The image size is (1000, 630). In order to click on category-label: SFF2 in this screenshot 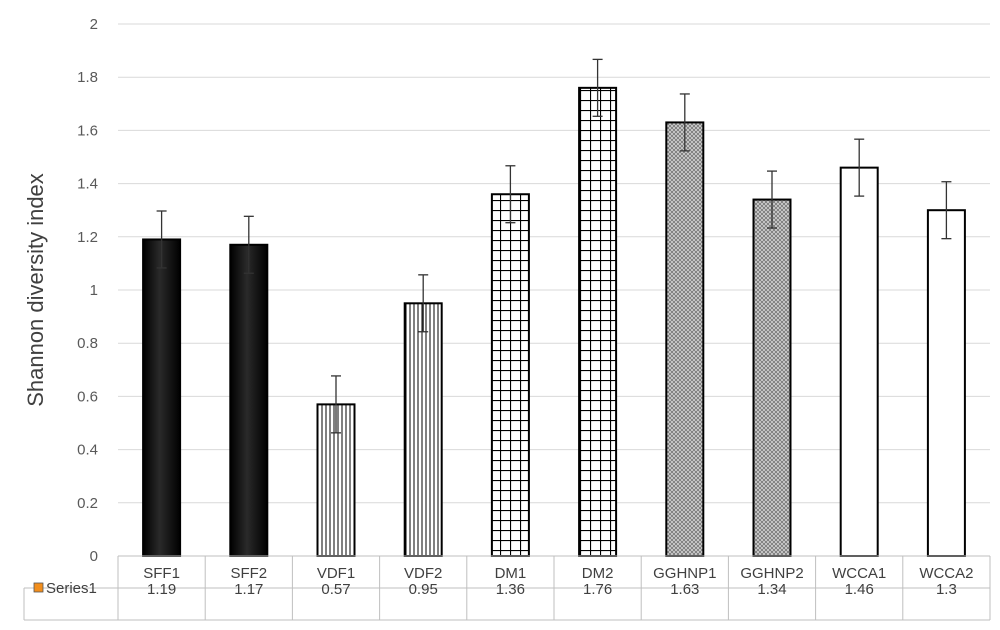, I will do `click(248, 573)`.